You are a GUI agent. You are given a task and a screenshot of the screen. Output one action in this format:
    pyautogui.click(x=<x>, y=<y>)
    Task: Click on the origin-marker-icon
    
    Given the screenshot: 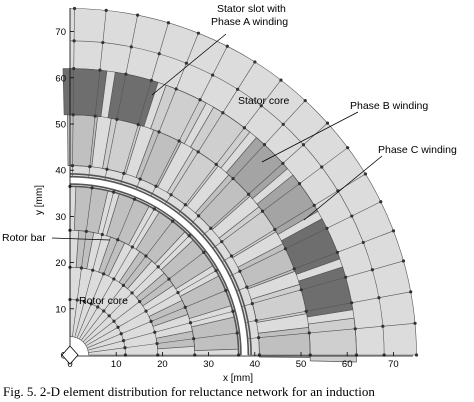 What is the action you would take?
    pyautogui.click(x=70, y=355)
    